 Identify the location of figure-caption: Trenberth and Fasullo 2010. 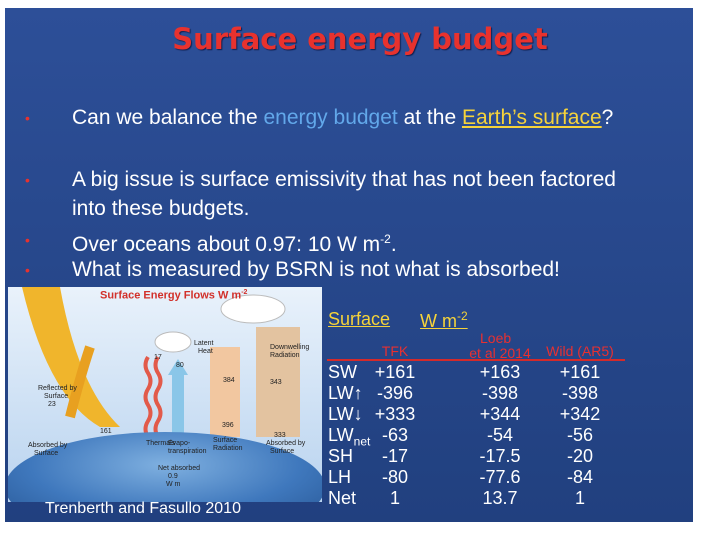
(143, 508).